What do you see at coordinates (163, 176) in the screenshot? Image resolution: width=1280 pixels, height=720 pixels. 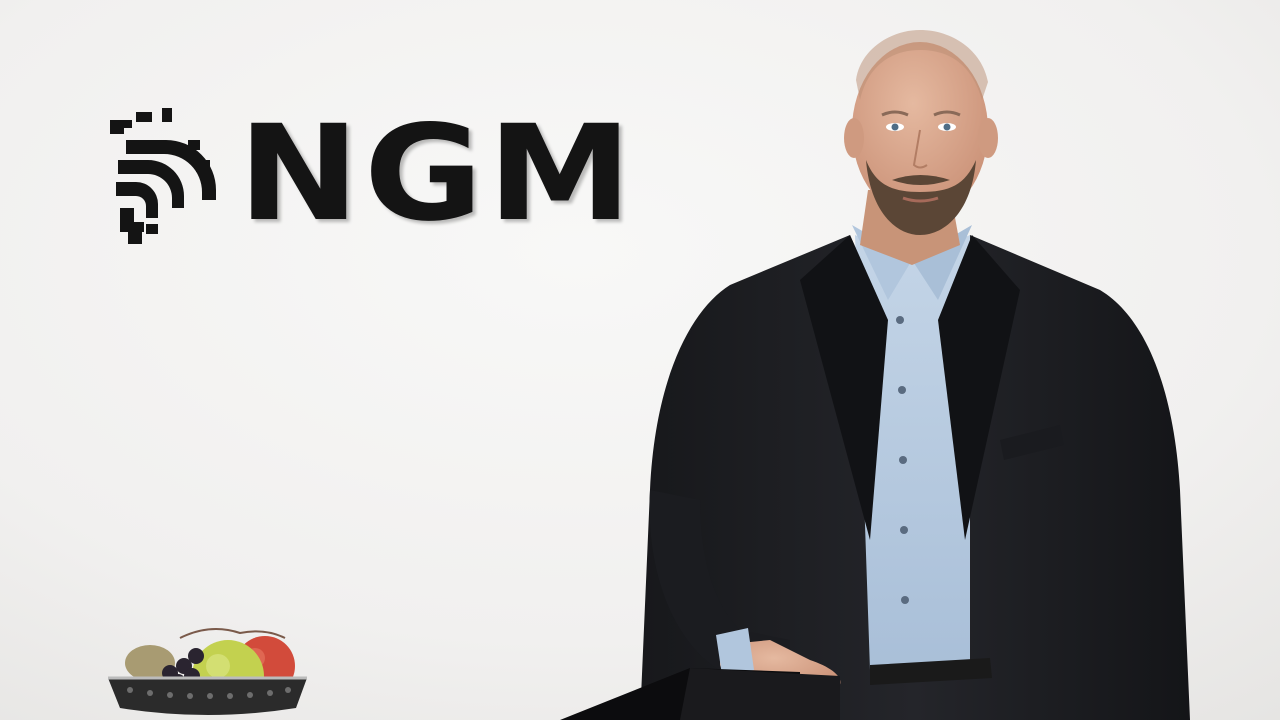 I see `globe-sphere-icon` at bounding box center [163, 176].